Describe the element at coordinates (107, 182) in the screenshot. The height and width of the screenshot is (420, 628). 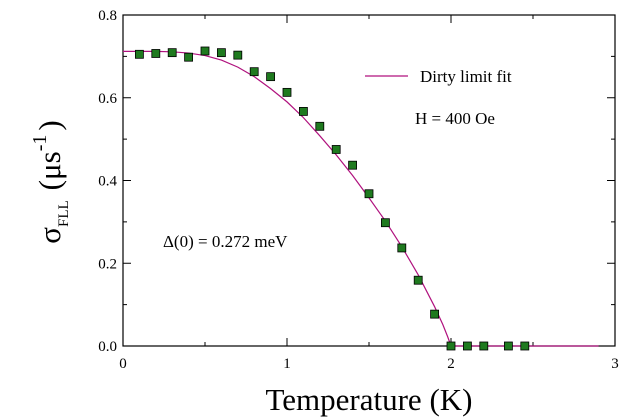
I see `y-tick-label: 0.4` at that location.